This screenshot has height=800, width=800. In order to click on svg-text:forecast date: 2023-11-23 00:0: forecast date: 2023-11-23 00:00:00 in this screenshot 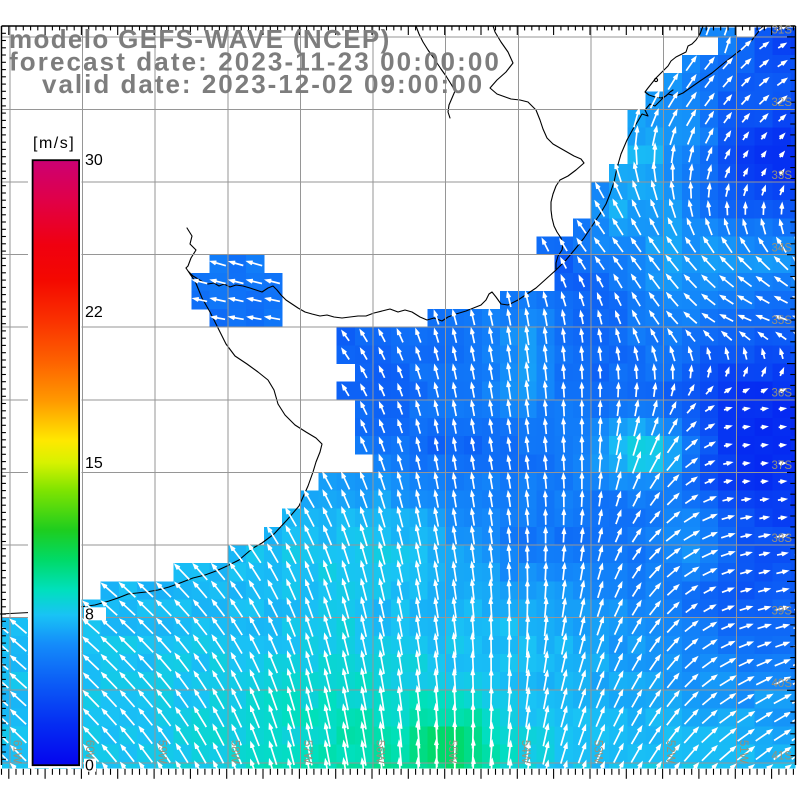, I will do `click(255, 62)`.